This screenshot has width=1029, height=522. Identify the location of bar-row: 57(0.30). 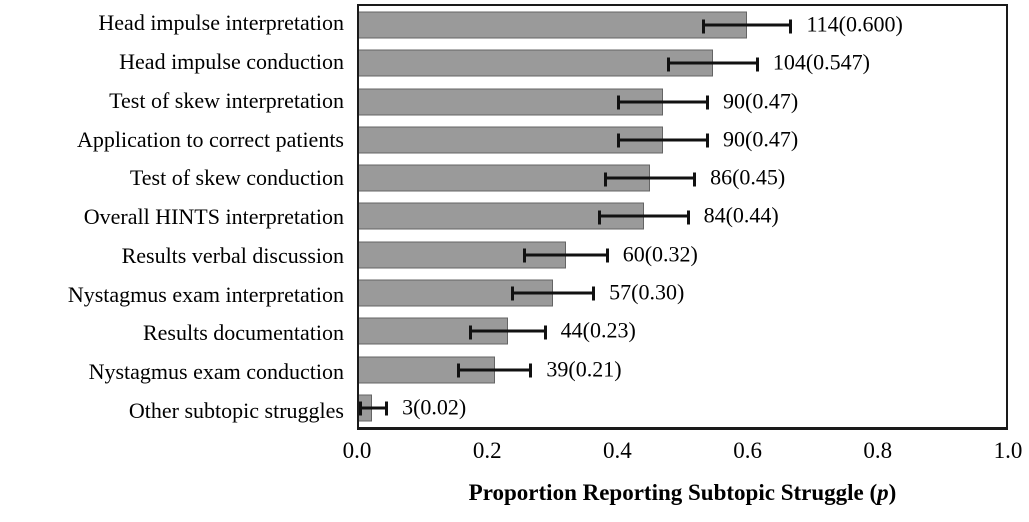
(682, 293).